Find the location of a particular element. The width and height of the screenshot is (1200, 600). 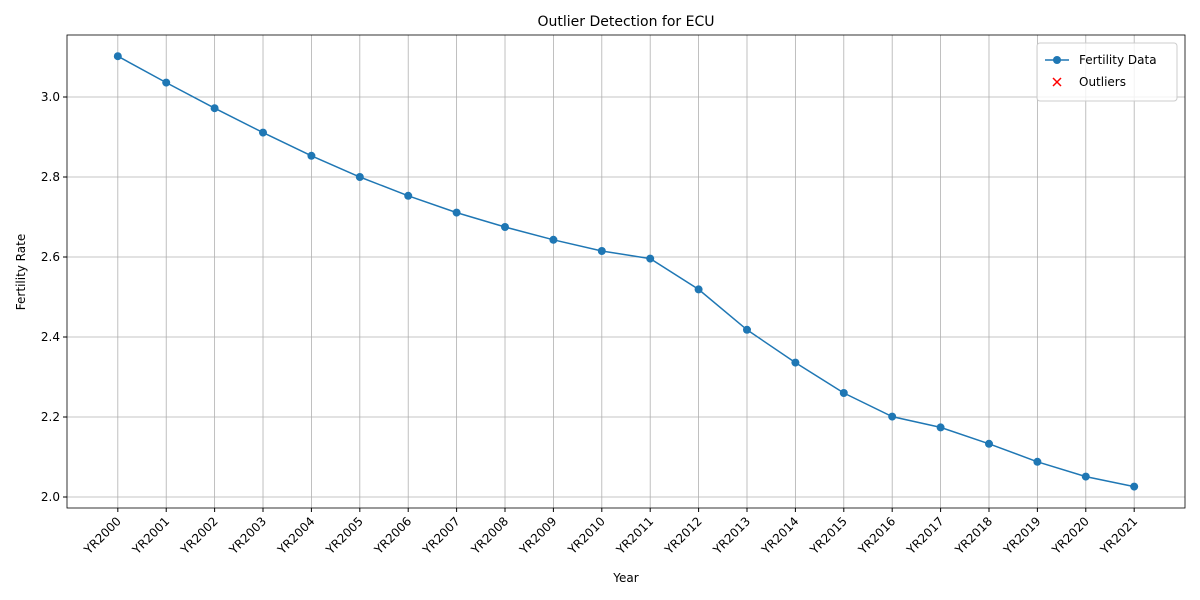

x-tick-label: YR2021 is located at coordinates (1118, 535).